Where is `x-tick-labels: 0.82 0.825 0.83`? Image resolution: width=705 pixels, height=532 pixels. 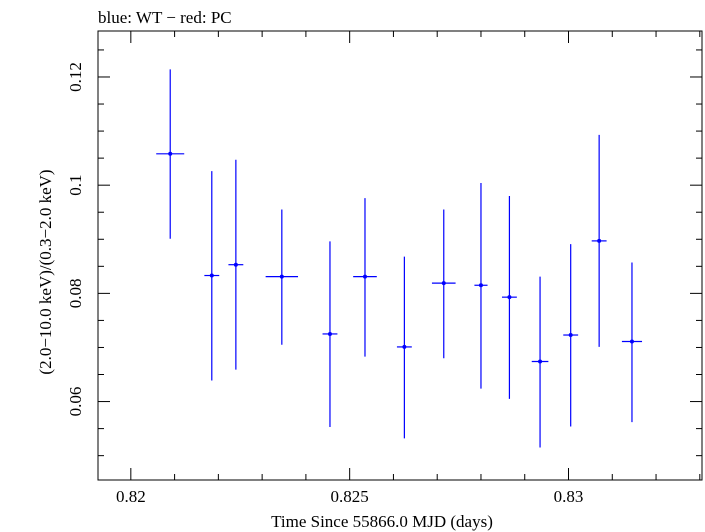 x-tick-labels: 0.82 0.825 0.83 is located at coordinates (349, 496).